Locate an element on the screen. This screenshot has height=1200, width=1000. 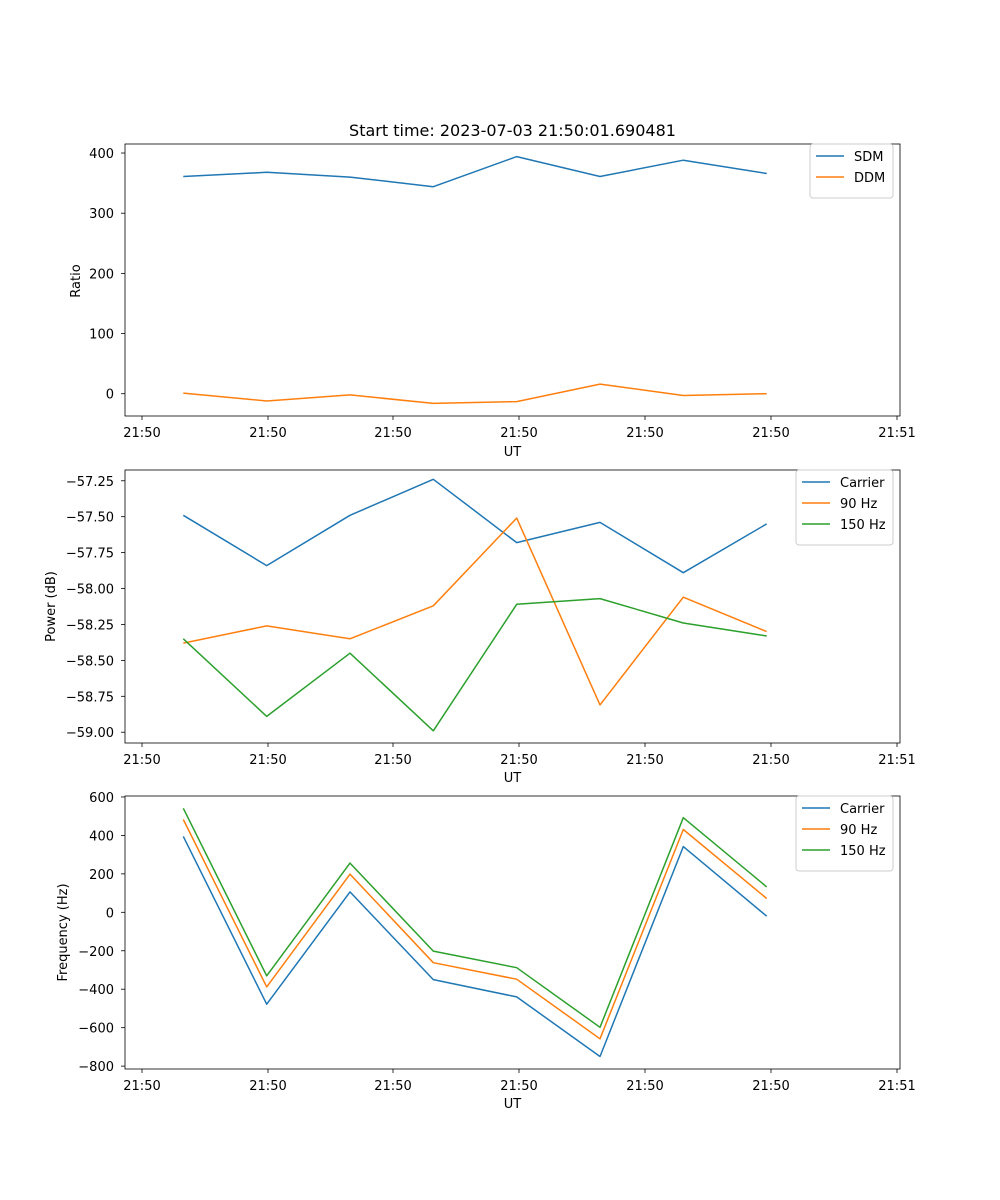
y-tick-label: −58.25 is located at coordinates (90, 625).